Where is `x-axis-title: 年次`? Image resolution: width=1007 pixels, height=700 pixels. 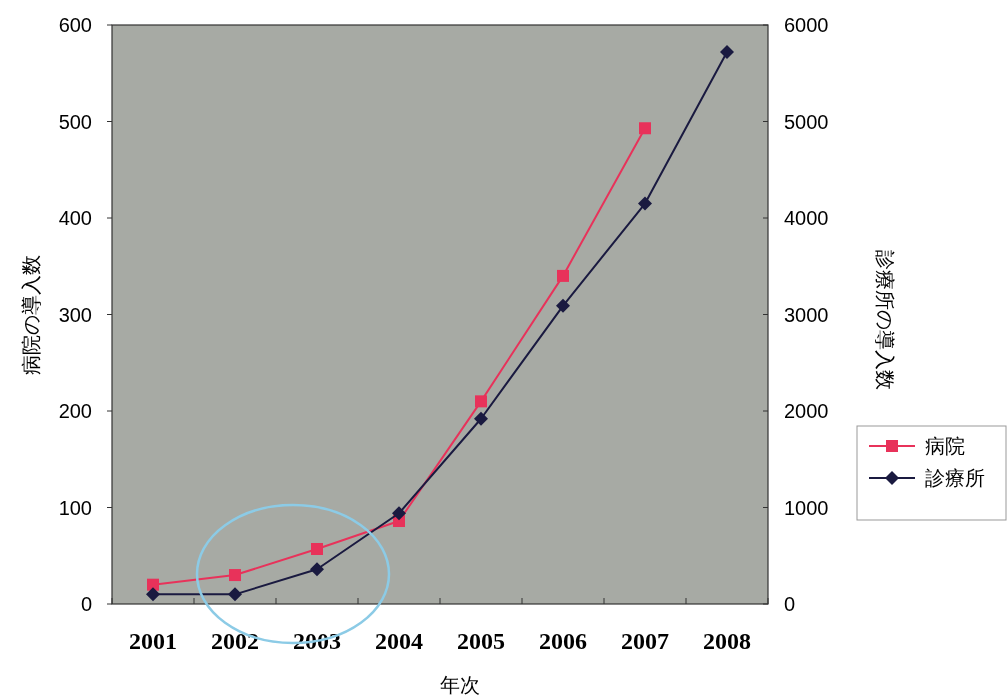
x-axis-title: 年次 is located at coordinates (460, 685).